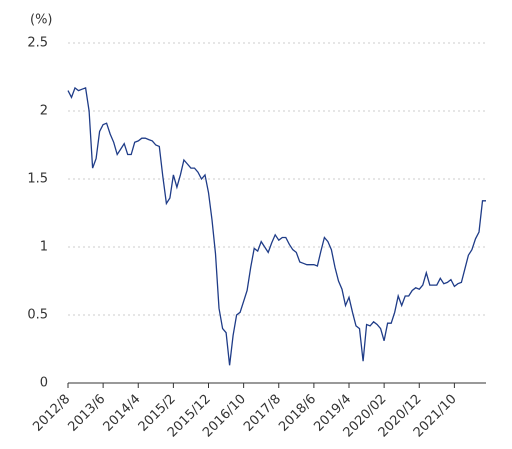  Describe the element at coordinates (262, 413) in the screenshot. I see `x-tick-label: 2017/8` at that location.